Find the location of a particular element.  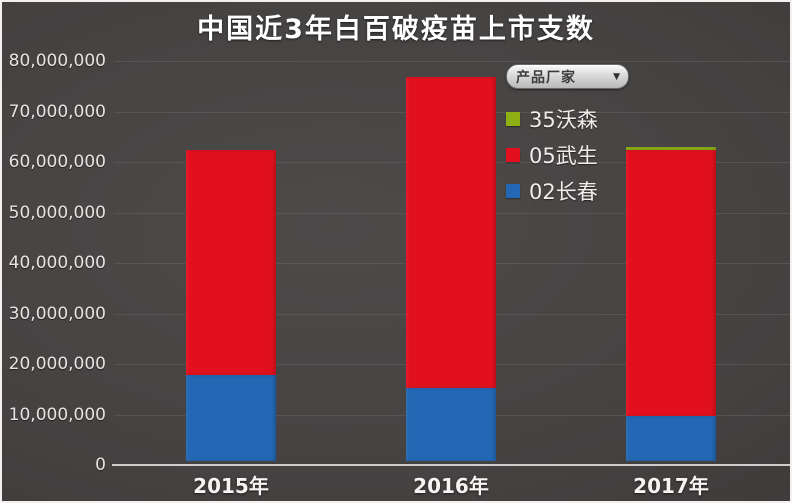

y-axis-tick-label: 50,000,000 is located at coordinates (57, 212).